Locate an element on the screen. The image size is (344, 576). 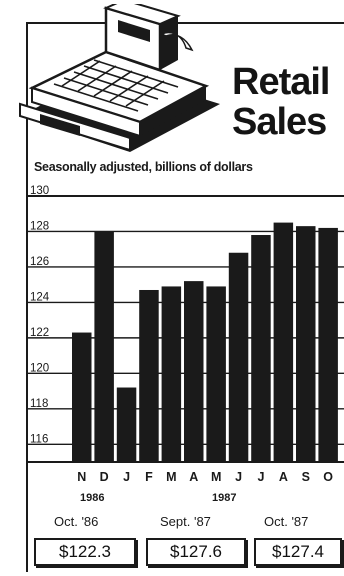
comparison-value-3: $127.4 is located at coordinates (298, 552).